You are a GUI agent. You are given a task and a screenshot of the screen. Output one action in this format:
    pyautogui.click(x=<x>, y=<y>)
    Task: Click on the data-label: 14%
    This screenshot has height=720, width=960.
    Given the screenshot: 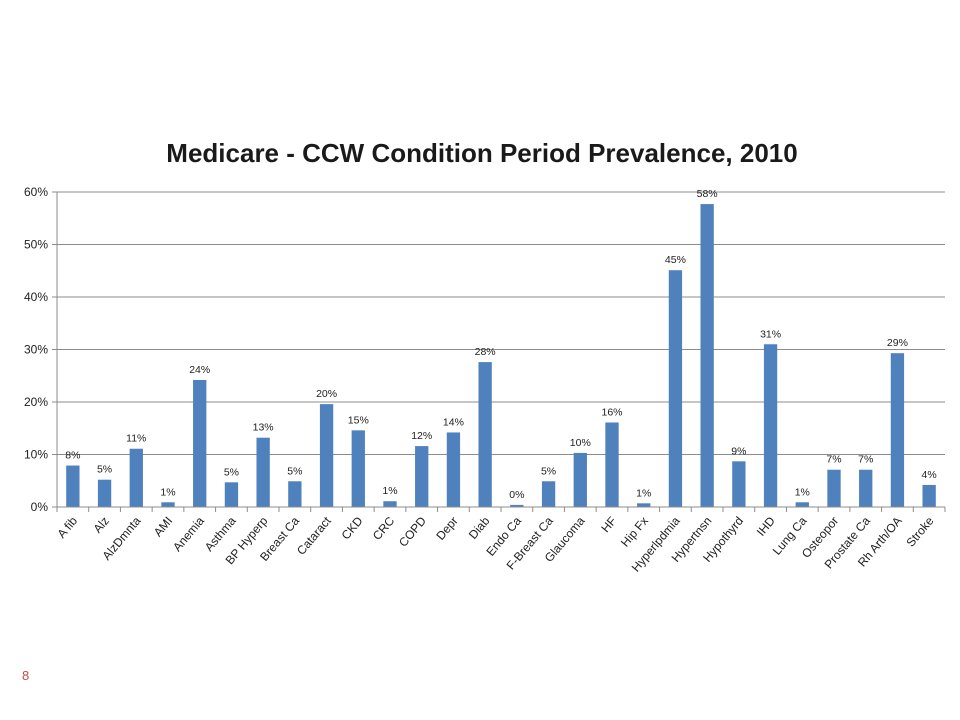 What is the action you would take?
    pyautogui.click(x=453, y=422)
    